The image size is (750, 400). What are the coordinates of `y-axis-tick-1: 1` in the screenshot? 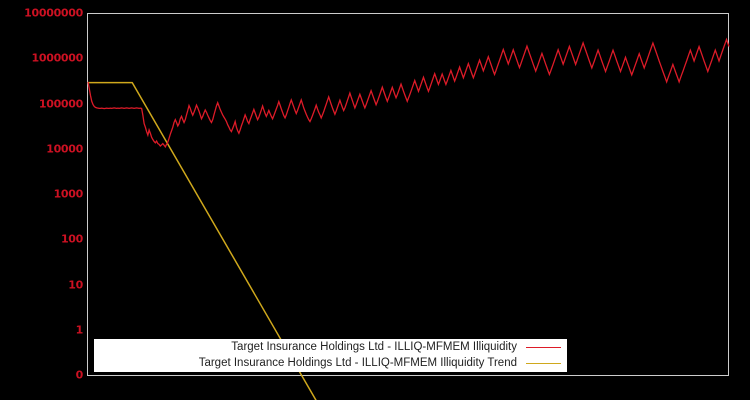 It's located at (79, 330).